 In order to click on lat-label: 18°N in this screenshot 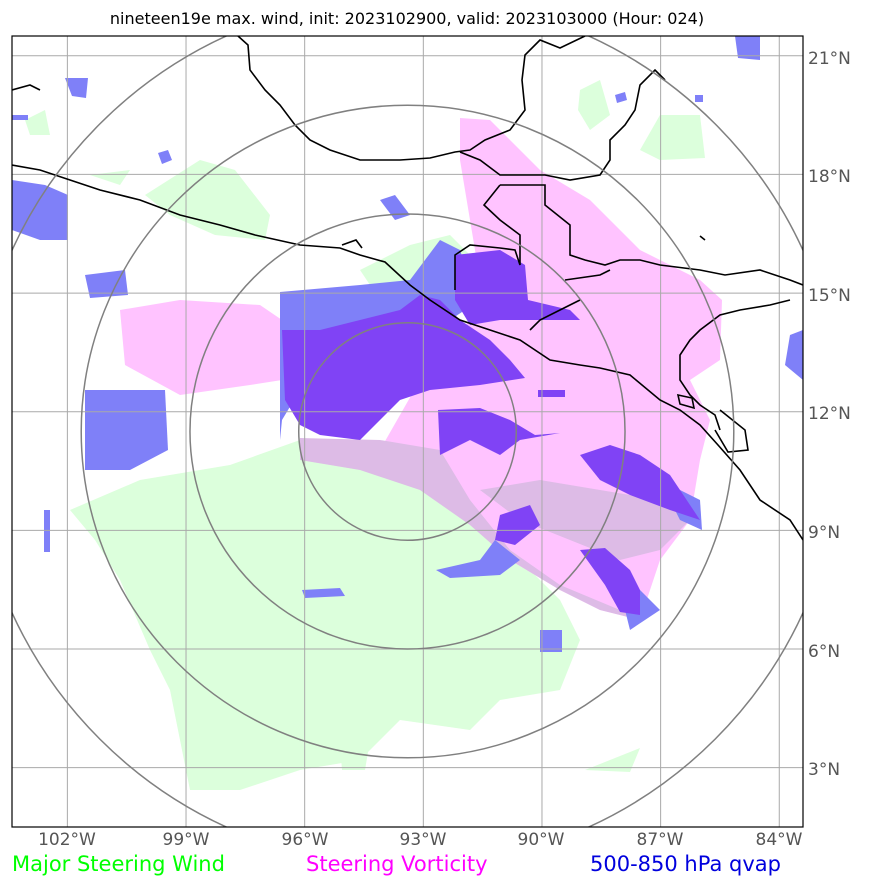, I will do `click(829, 177)`.